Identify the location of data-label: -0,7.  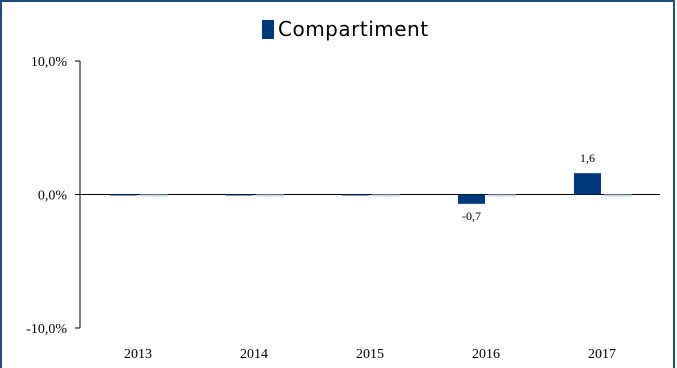
(471, 216).